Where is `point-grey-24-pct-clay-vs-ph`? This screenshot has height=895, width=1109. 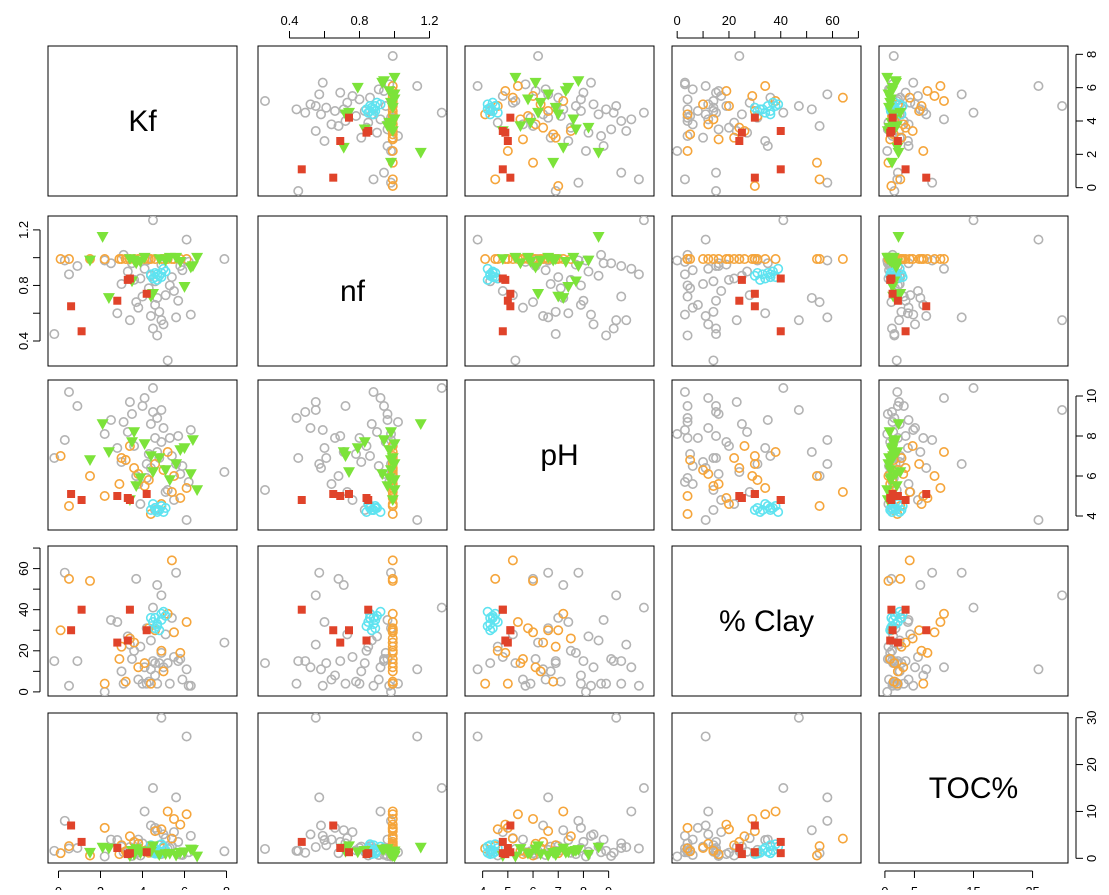
point-grey-24-pct-clay-vs-ph is located at coordinates (583, 661).